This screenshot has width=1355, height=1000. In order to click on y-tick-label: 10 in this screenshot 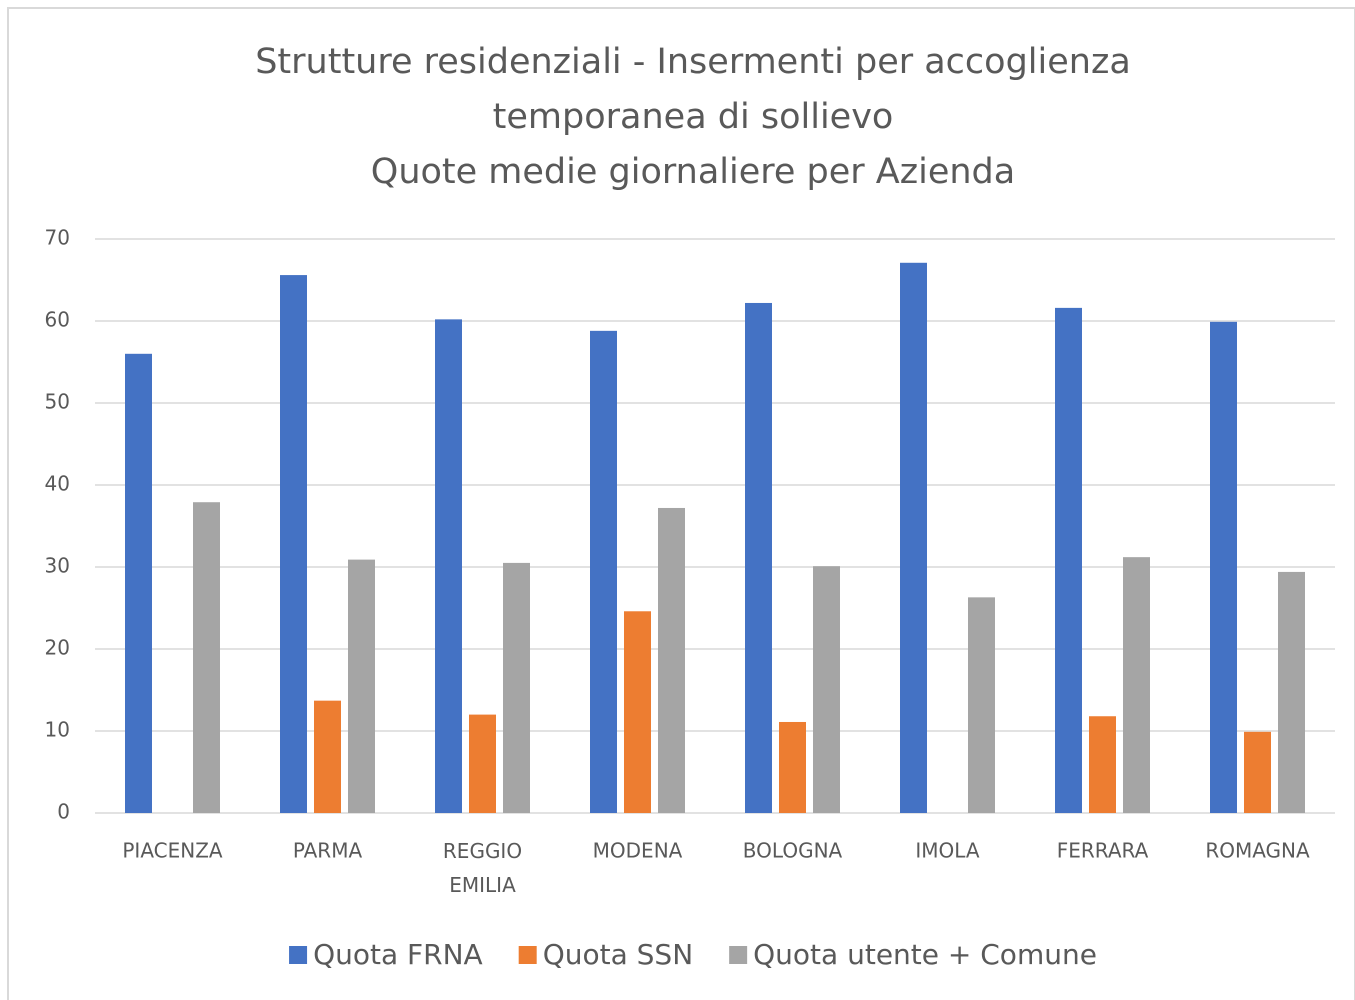, I will do `click(57, 730)`.